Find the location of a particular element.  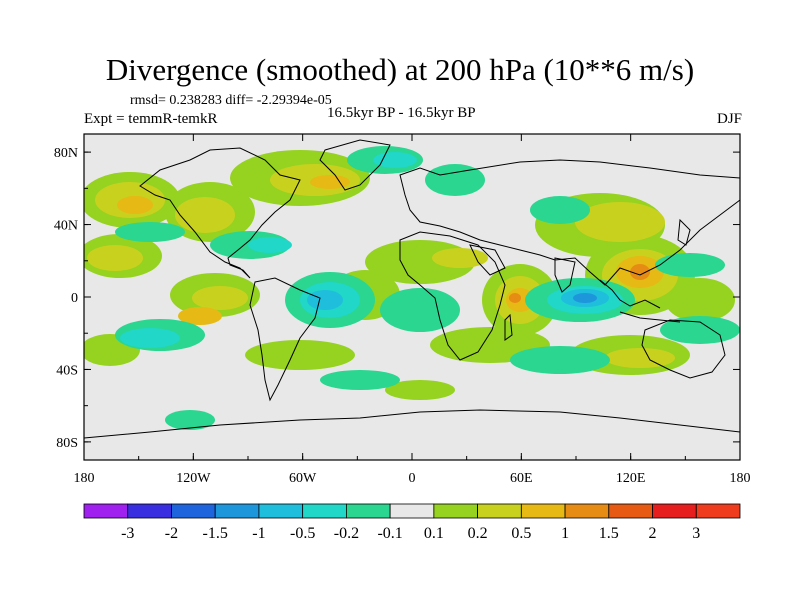

period-label: 16.5kyr BP - 16.5kyr BP is located at coordinates (401, 113).